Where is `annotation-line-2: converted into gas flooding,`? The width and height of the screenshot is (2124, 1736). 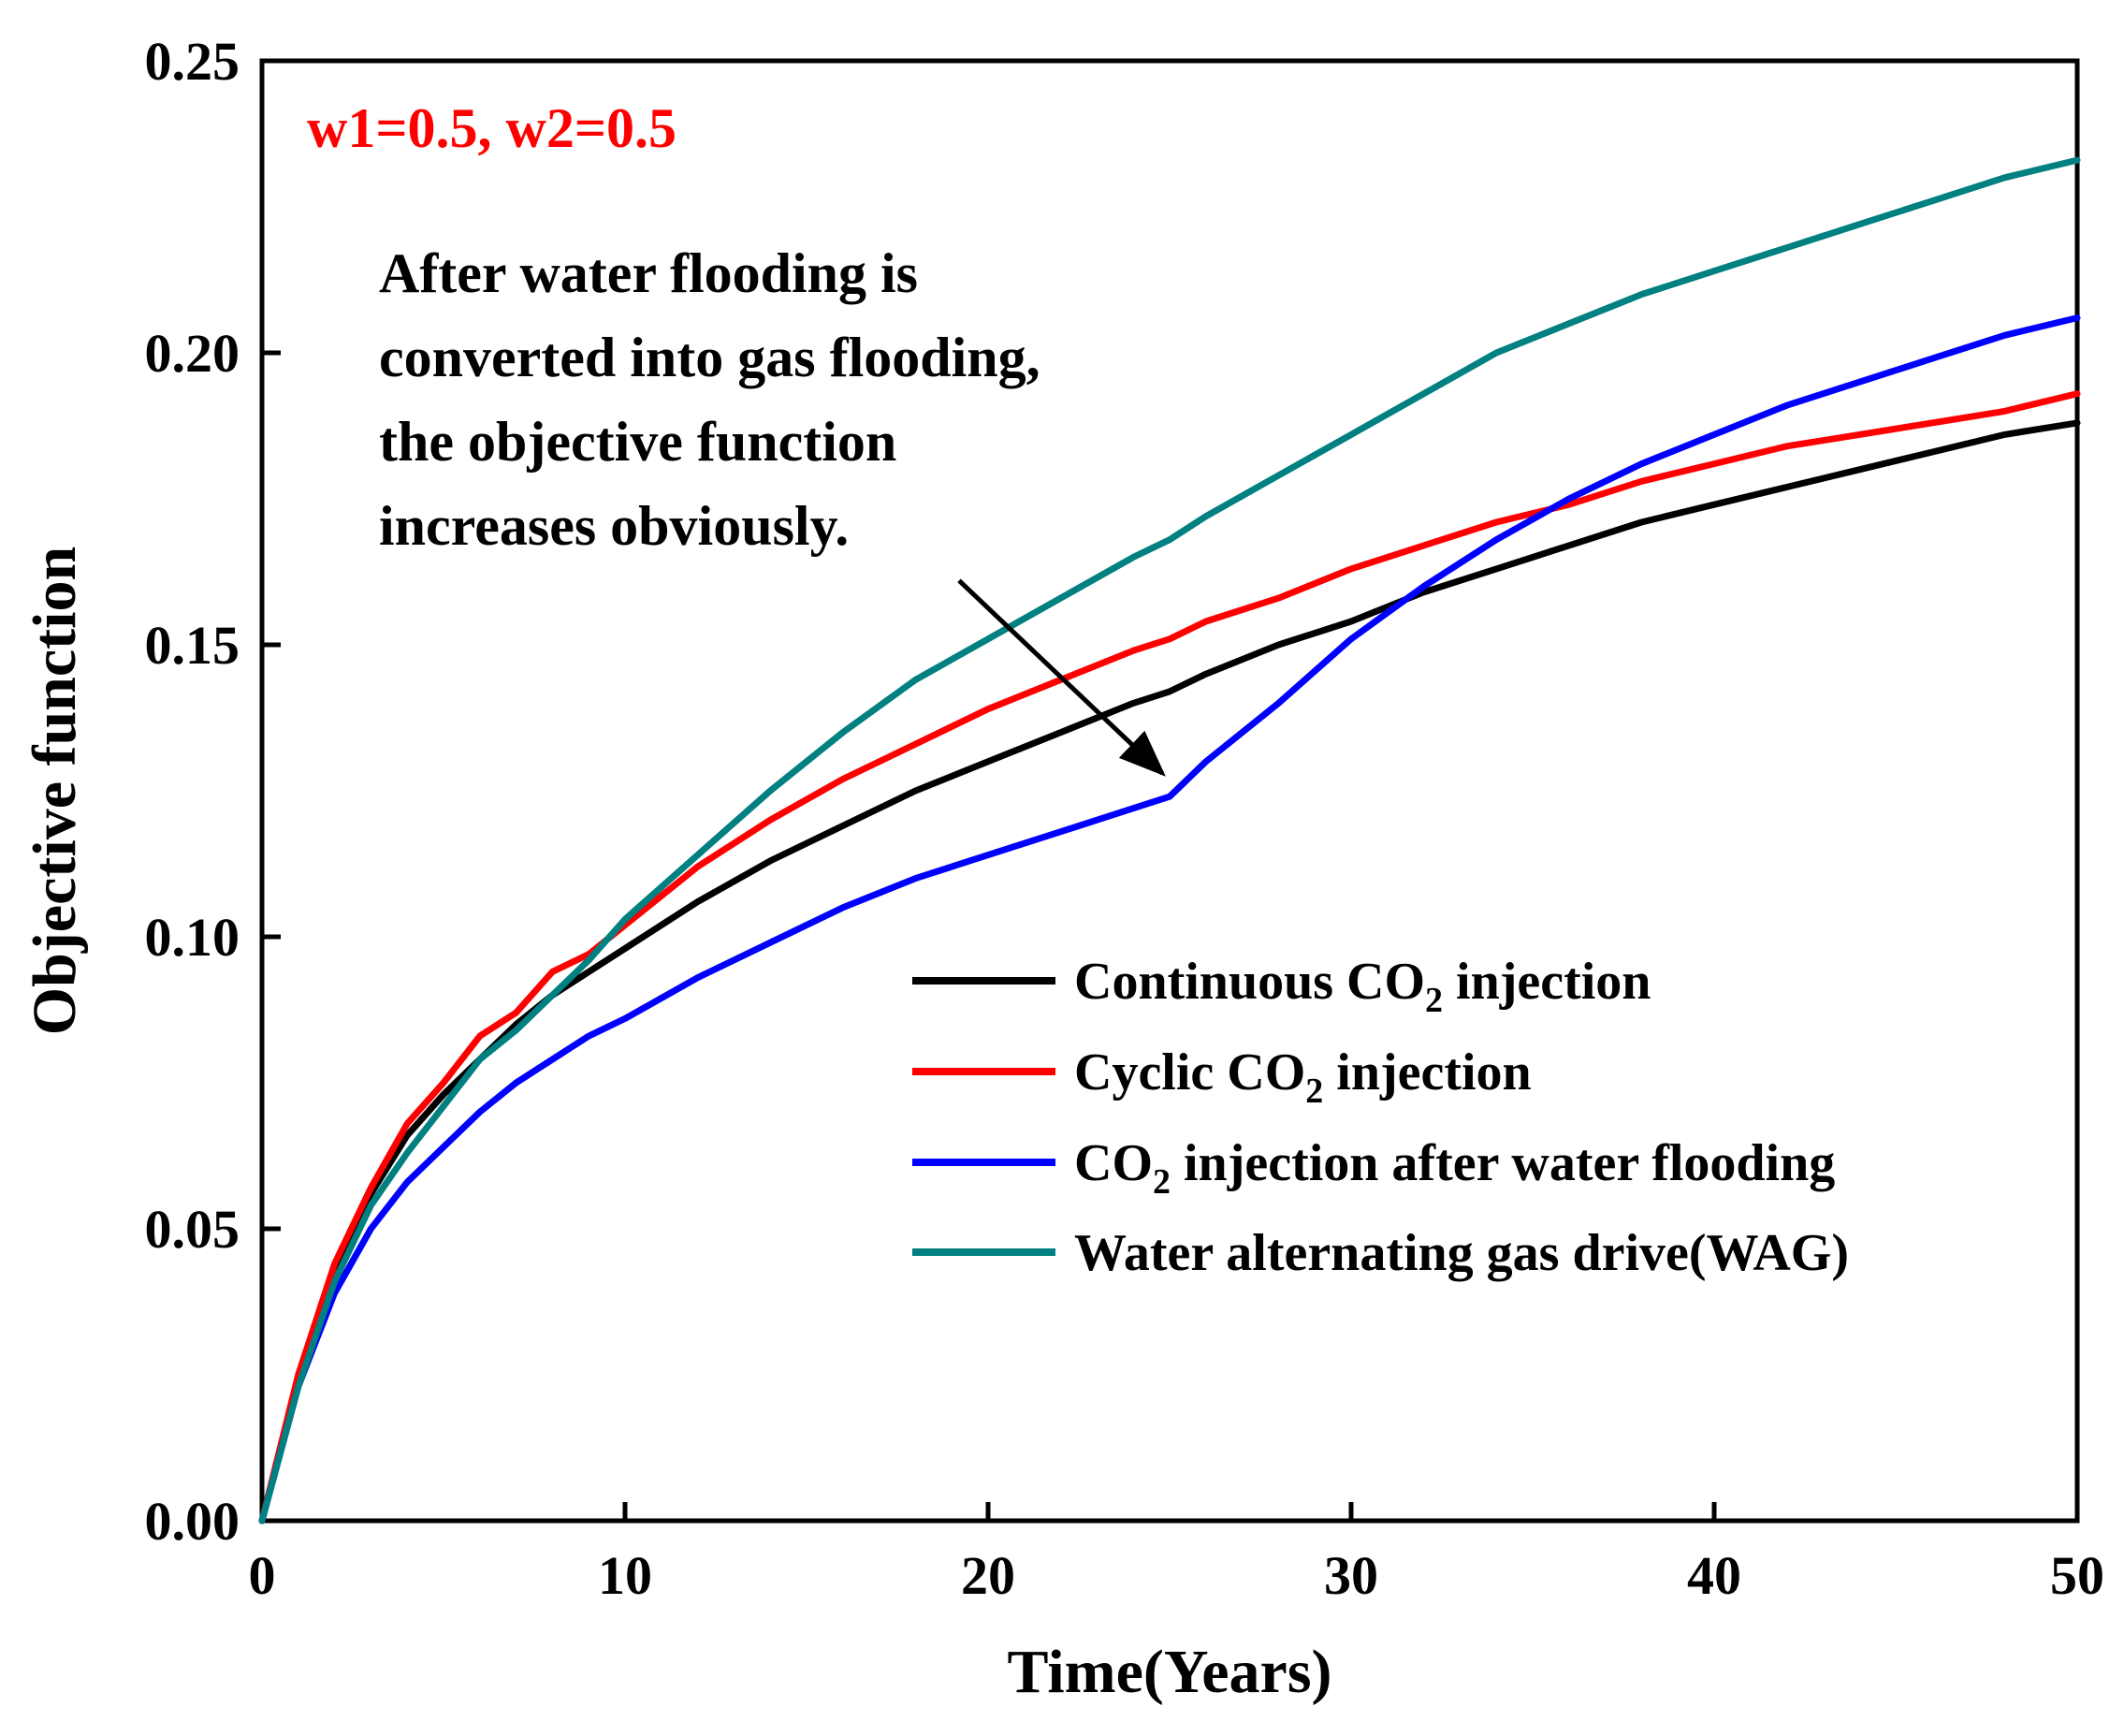 annotation-line-2: converted into gas flooding, is located at coordinates (709, 357).